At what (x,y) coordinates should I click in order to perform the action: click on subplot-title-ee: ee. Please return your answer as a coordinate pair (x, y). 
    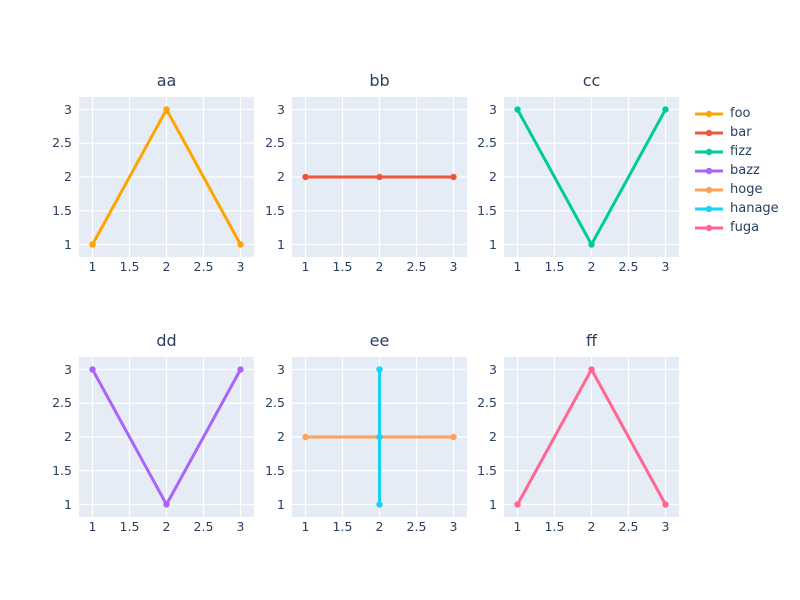
    Looking at the image, I should click on (379, 340).